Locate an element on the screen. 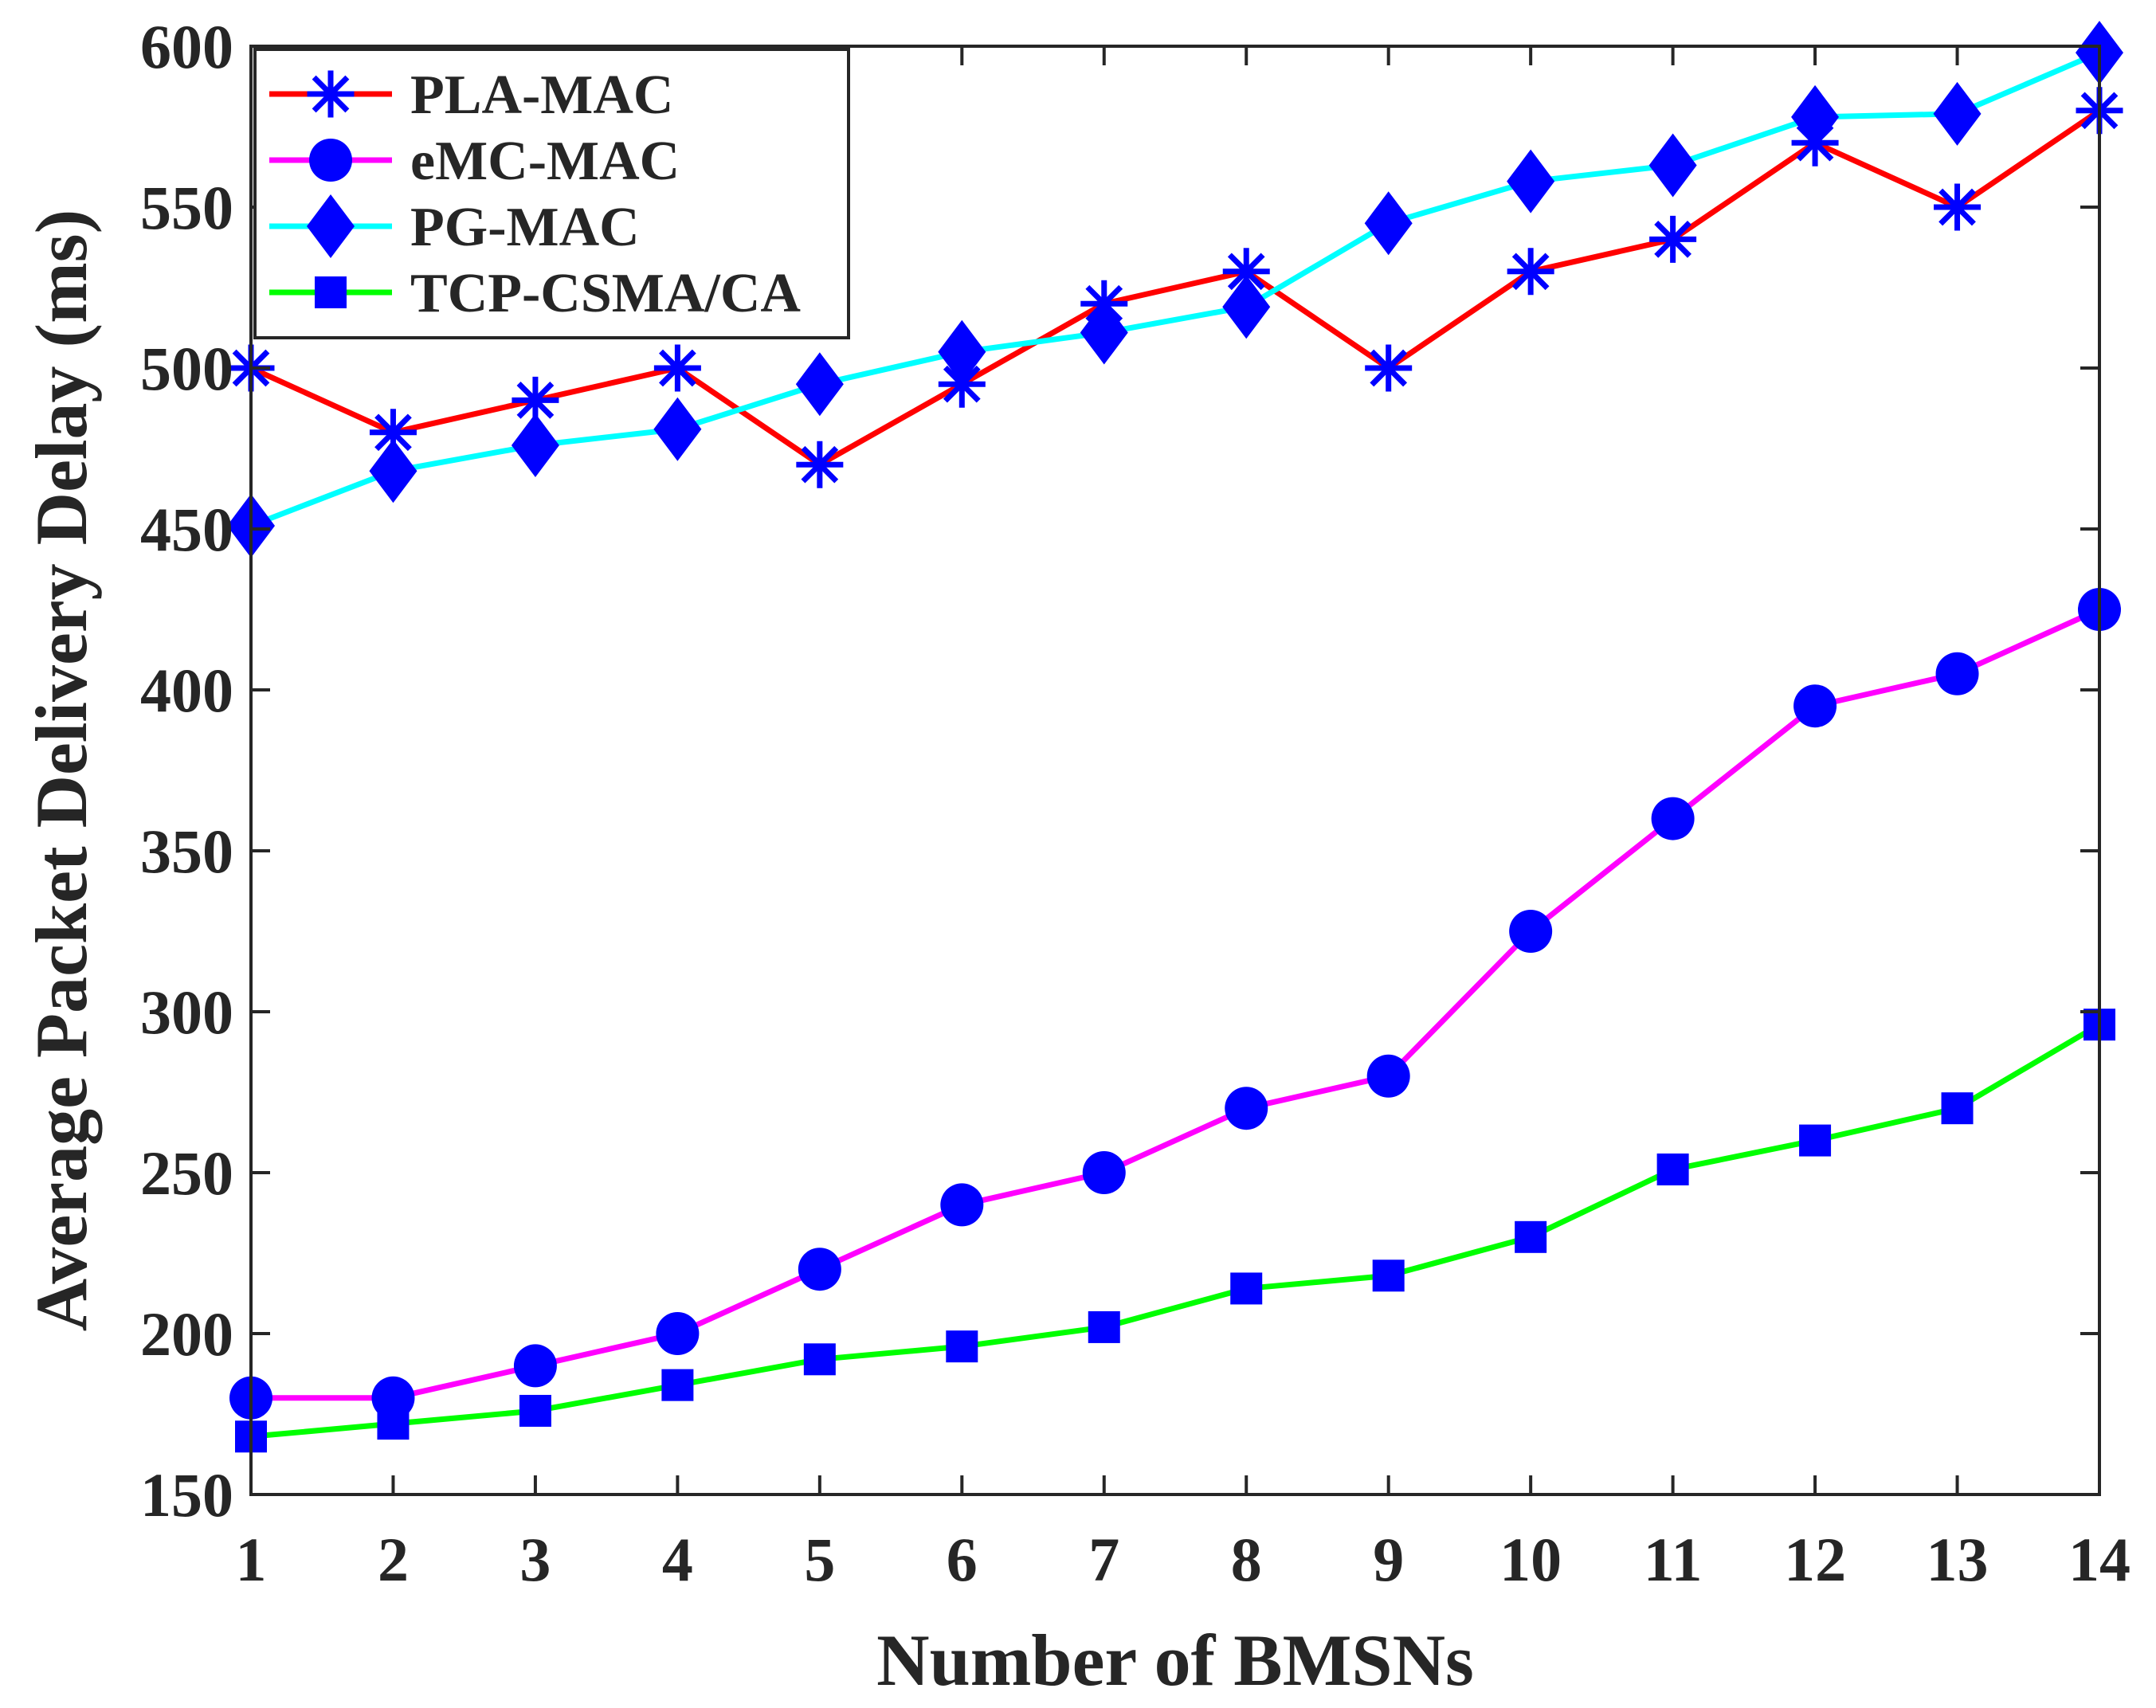 The width and height of the screenshot is (2156, 1708). x-tick-label: 14 is located at coordinates (2099, 1559).